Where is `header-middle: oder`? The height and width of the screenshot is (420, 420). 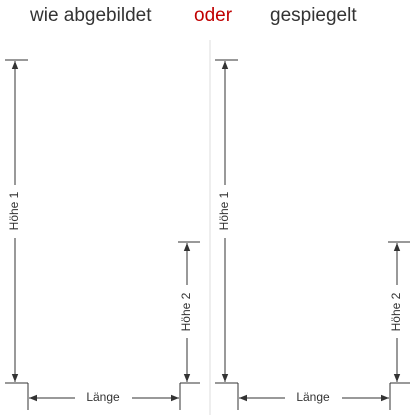
header-middle: oder is located at coordinates (213, 15).